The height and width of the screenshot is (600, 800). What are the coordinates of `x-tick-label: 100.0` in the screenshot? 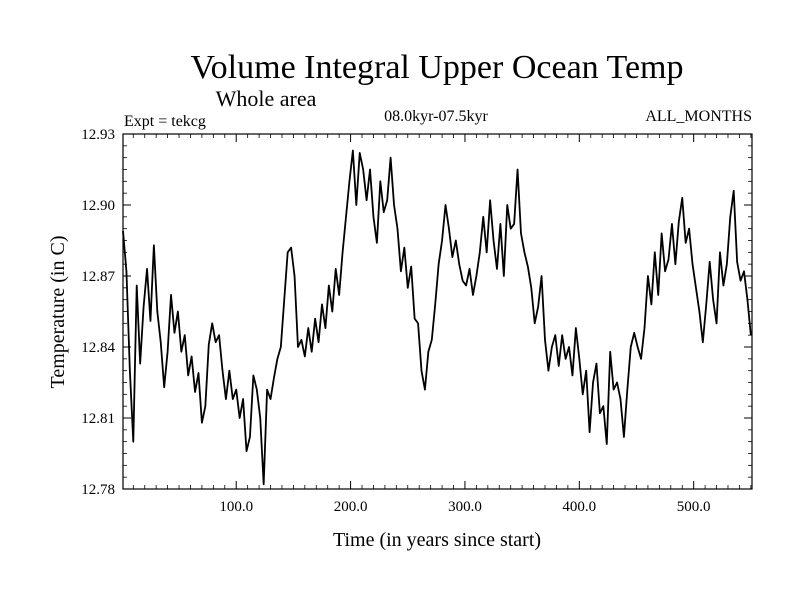 It's located at (236, 507).